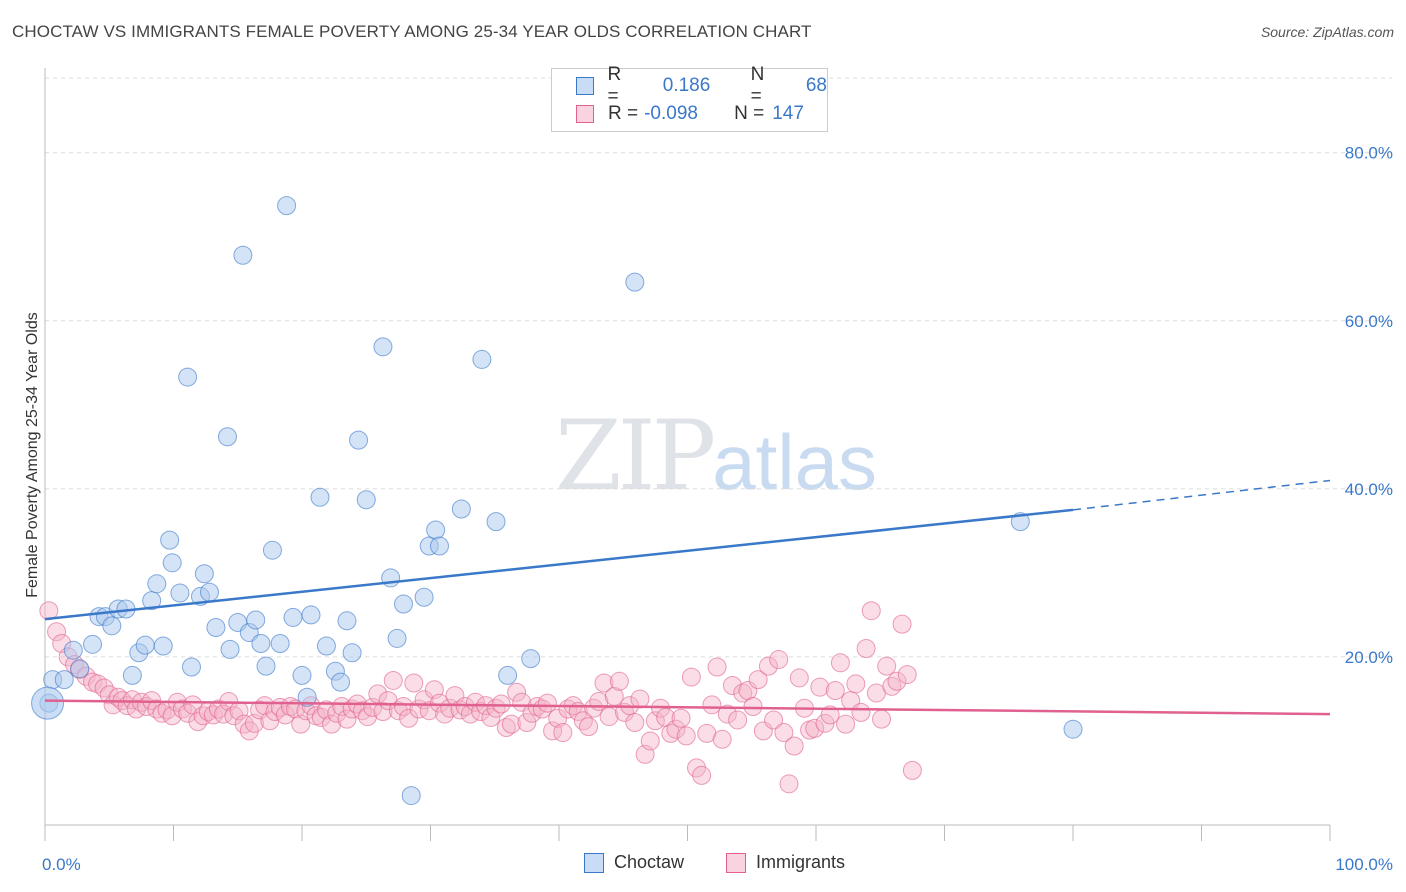  I want to click on watermark-zip: ZIP, so click(635, 456).